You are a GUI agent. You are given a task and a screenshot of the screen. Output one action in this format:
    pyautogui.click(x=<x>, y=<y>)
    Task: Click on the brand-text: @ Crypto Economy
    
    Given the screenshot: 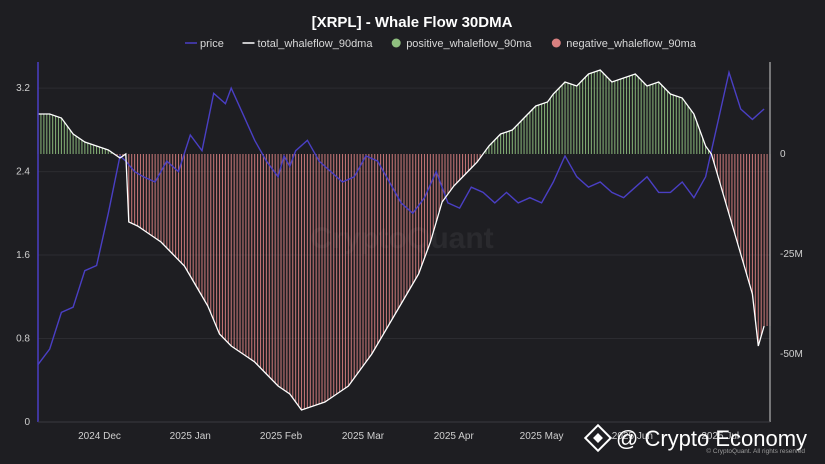 What is the action you would take?
    pyautogui.click(x=711, y=438)
    